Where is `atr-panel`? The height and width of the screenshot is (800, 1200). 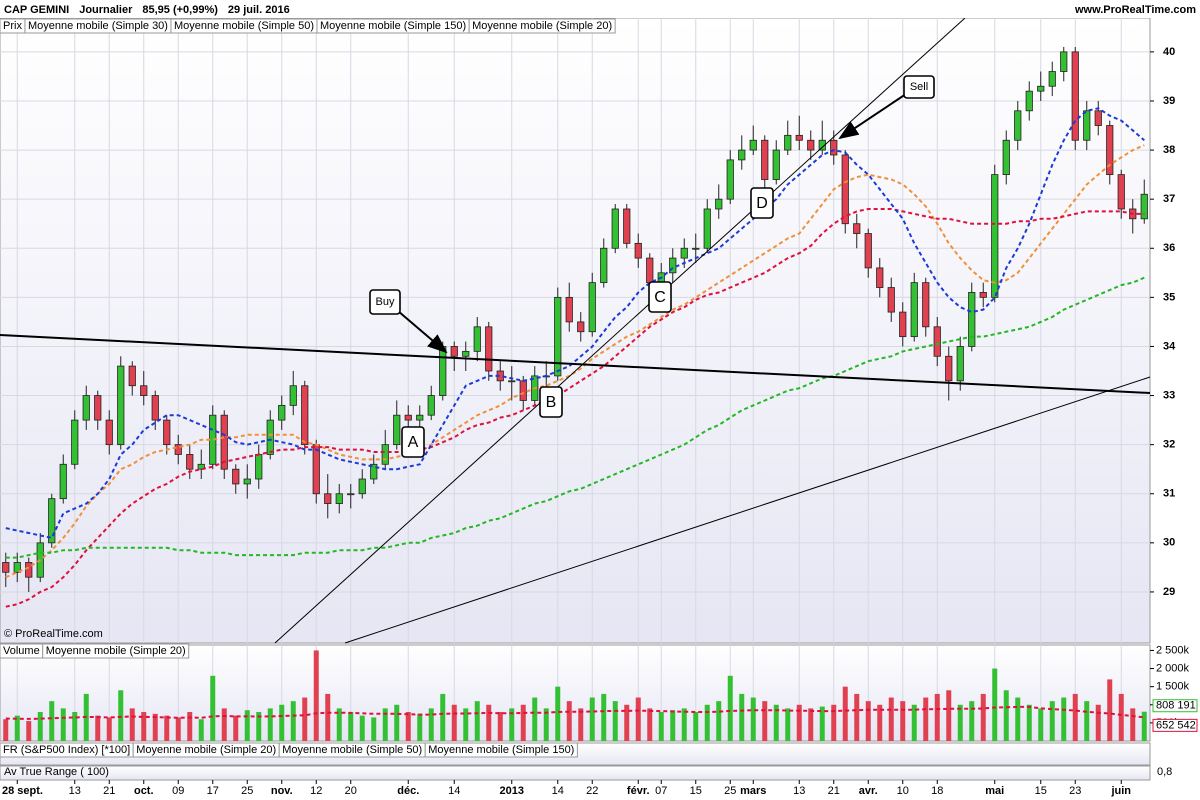 atr-panel is located at coordinates (575, 773).